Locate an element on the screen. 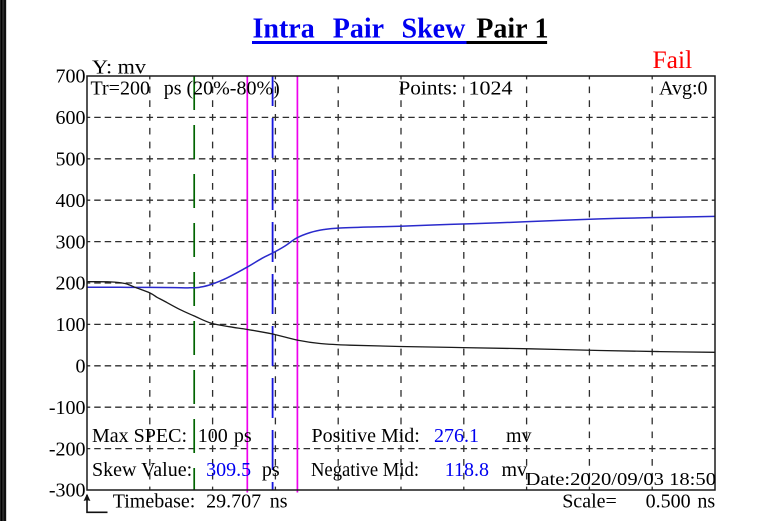 This screenshot has height=521, width=778. svg-text: 300 is located at coordinates (71, 242).